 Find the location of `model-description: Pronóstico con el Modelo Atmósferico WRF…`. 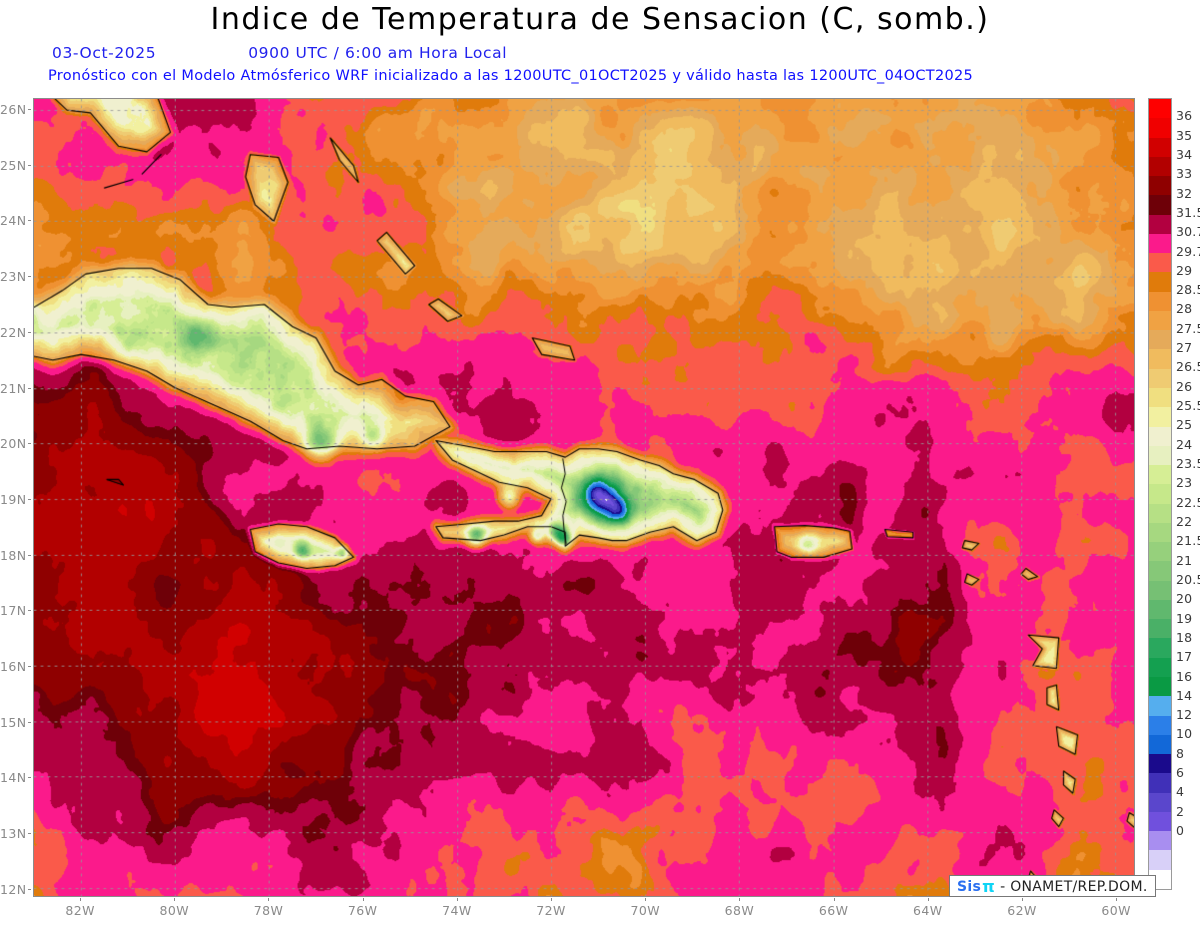

model-description: Pronóstico con el Modelo Atmósferico WRF… is located at coordinates (511, 76).